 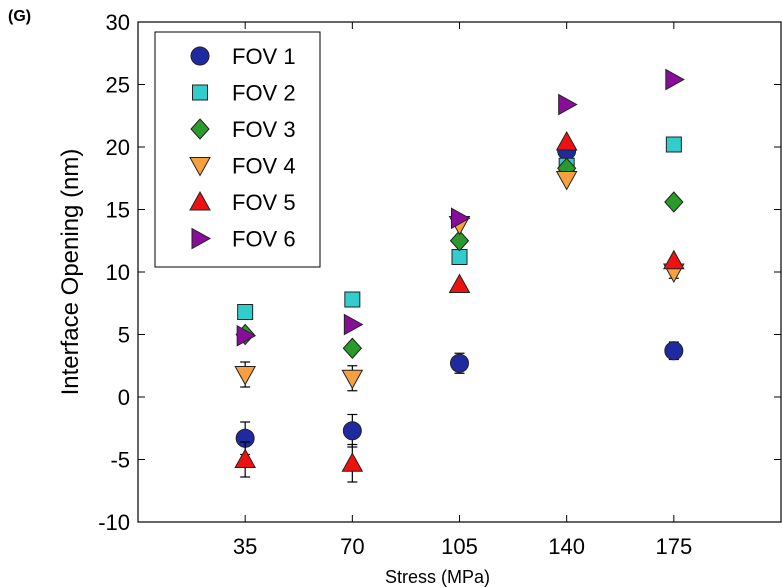 What do you see at coordinates (245, 546) in the screenshot?
I see `x-tick-label: 35` at bounding box center [245, 546].